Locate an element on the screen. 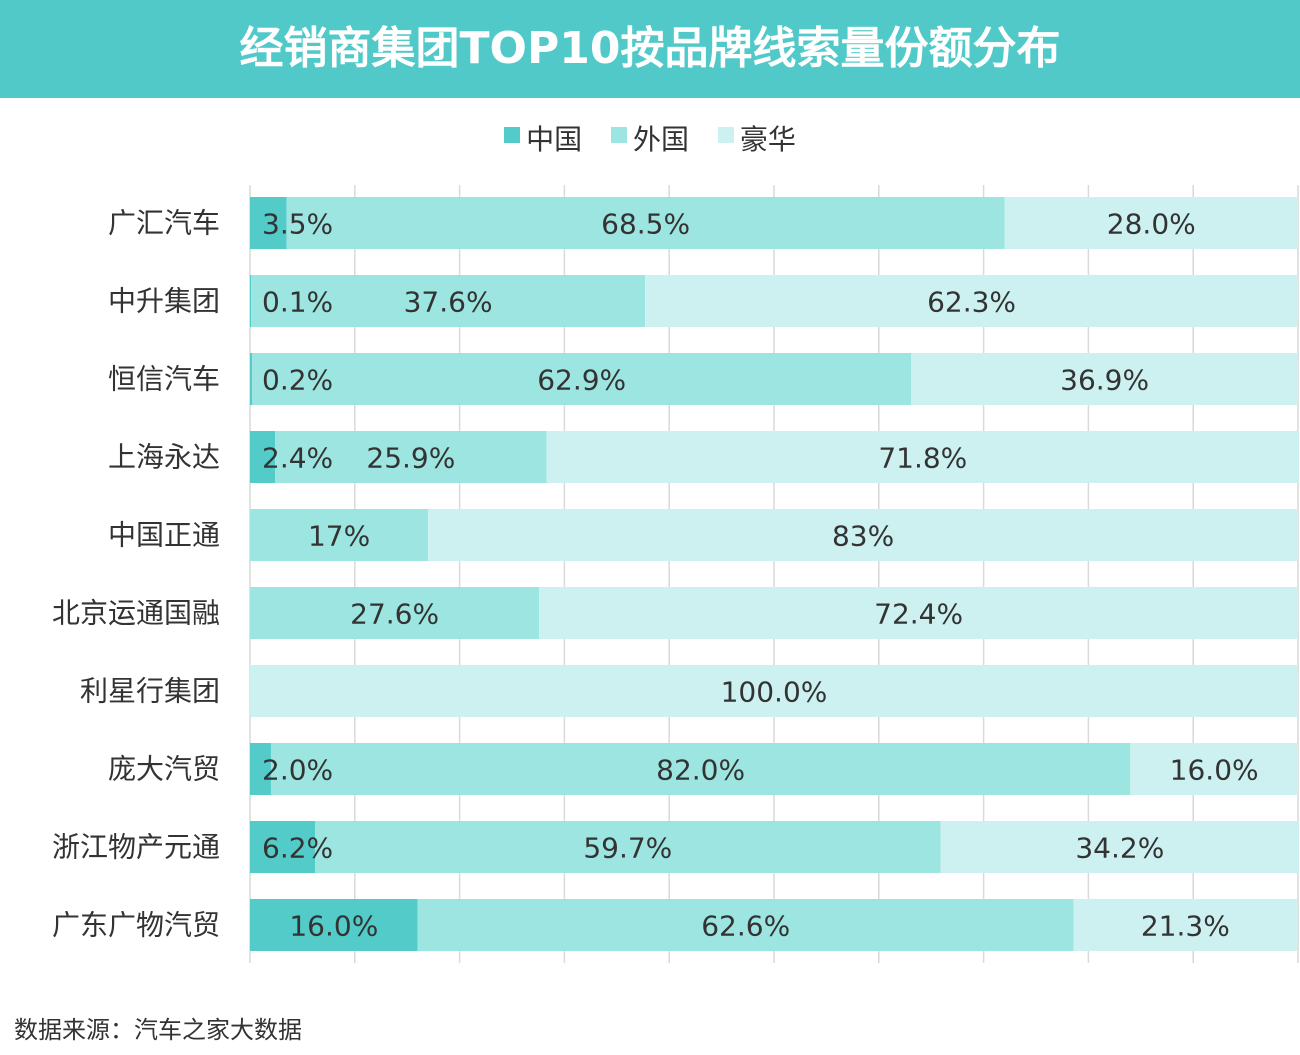 This screenshot has height=1055, width=1300. data-label: 21.3% is located at coordinates (1185, 926).